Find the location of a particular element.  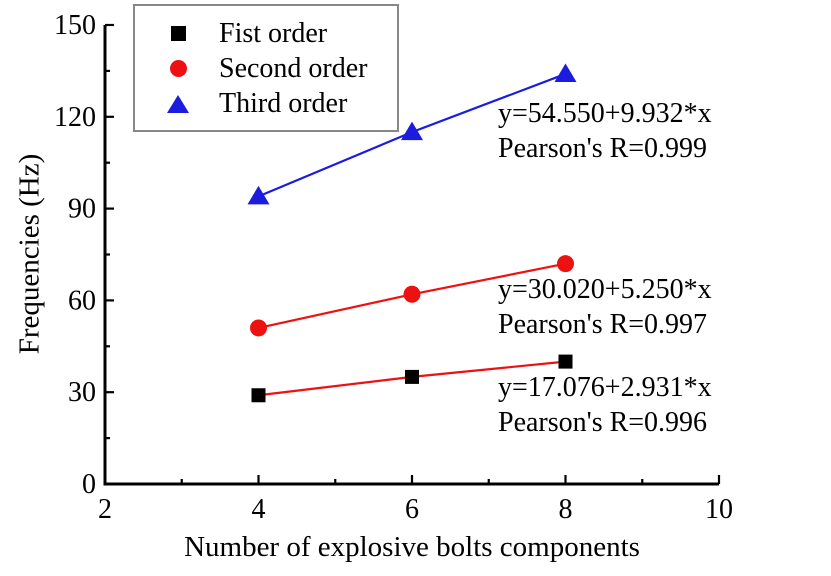

y-tick-label: 0 is located at coordinates (89, 484).